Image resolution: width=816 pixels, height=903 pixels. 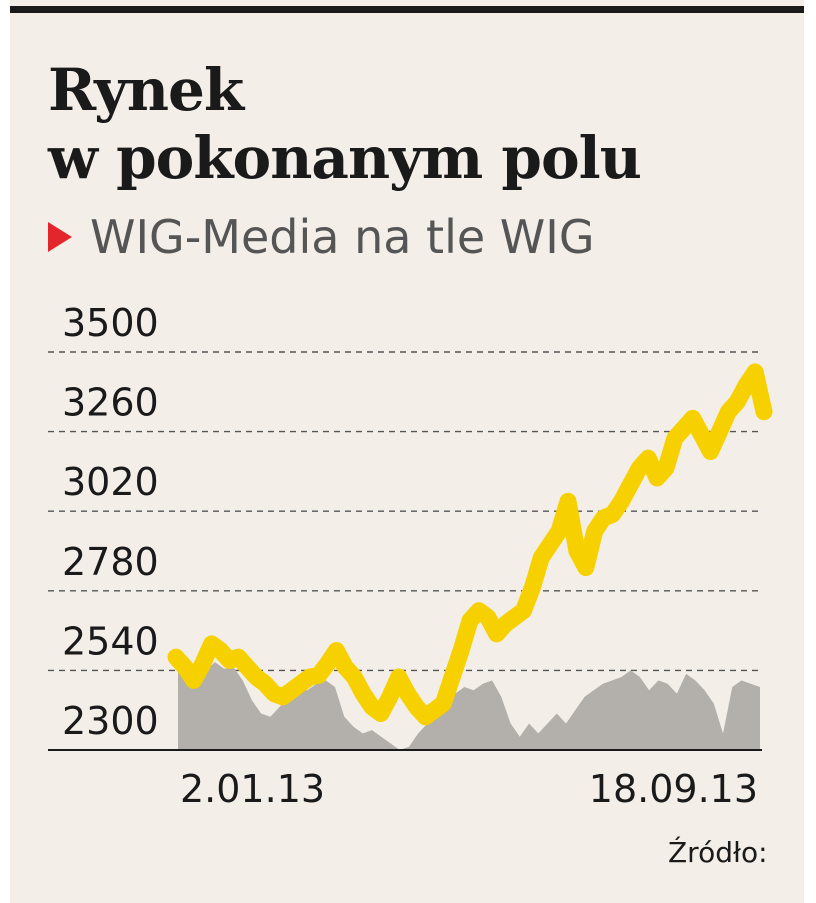 I want to click on y-tick-label: 2540, so click(x=110, y=641).